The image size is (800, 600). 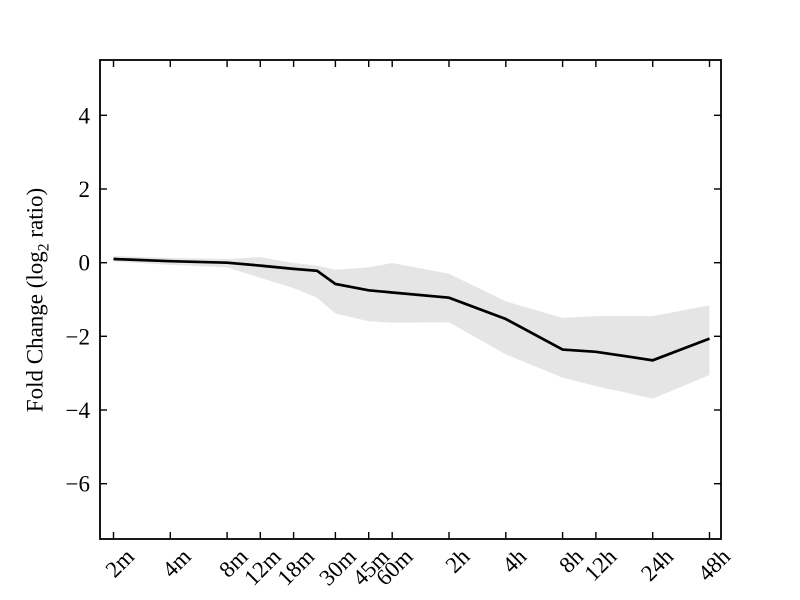 What do you see at coordinates (411, 309) in the screenshot?
I see `mean-line` at bounding box center [411, 309].